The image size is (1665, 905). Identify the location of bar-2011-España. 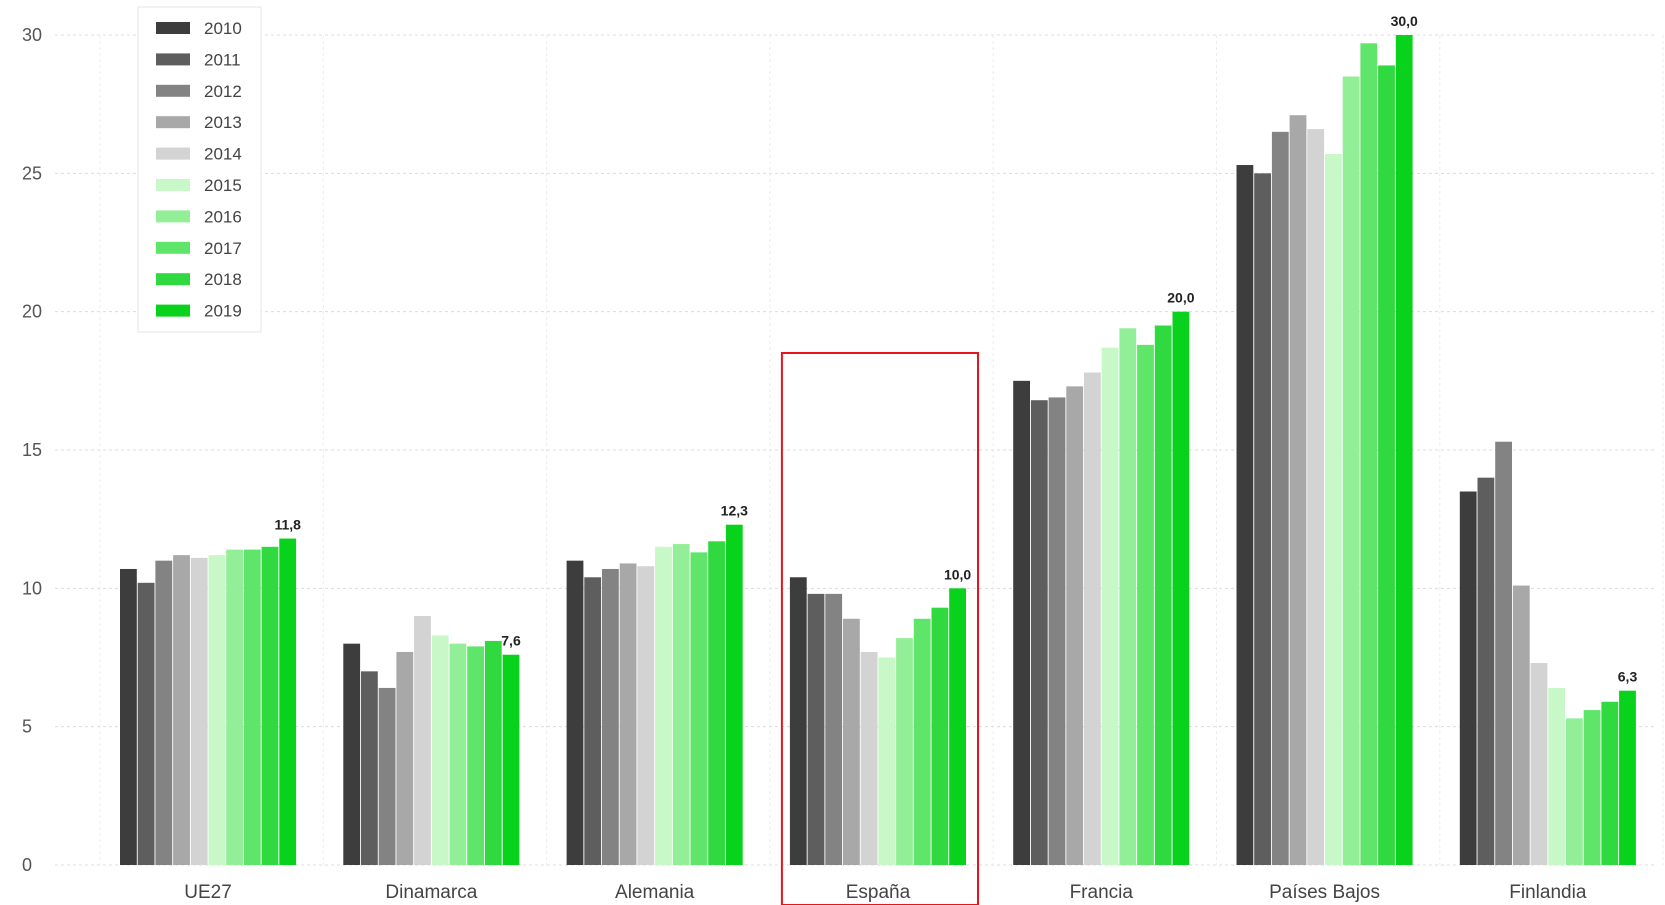
(816, 729).